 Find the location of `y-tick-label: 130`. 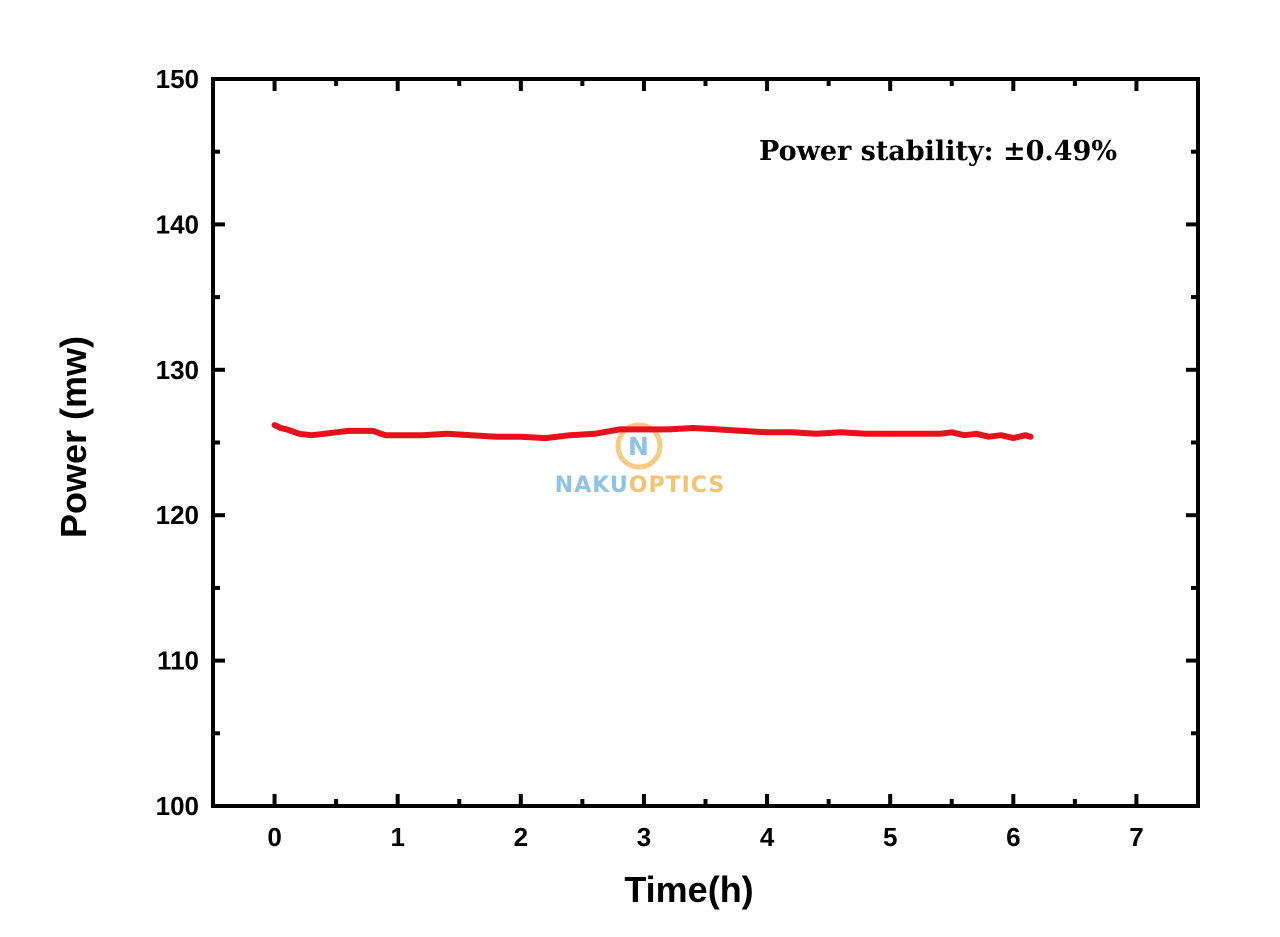

y-tick-label: 130 is located at coordinates (177, 370).